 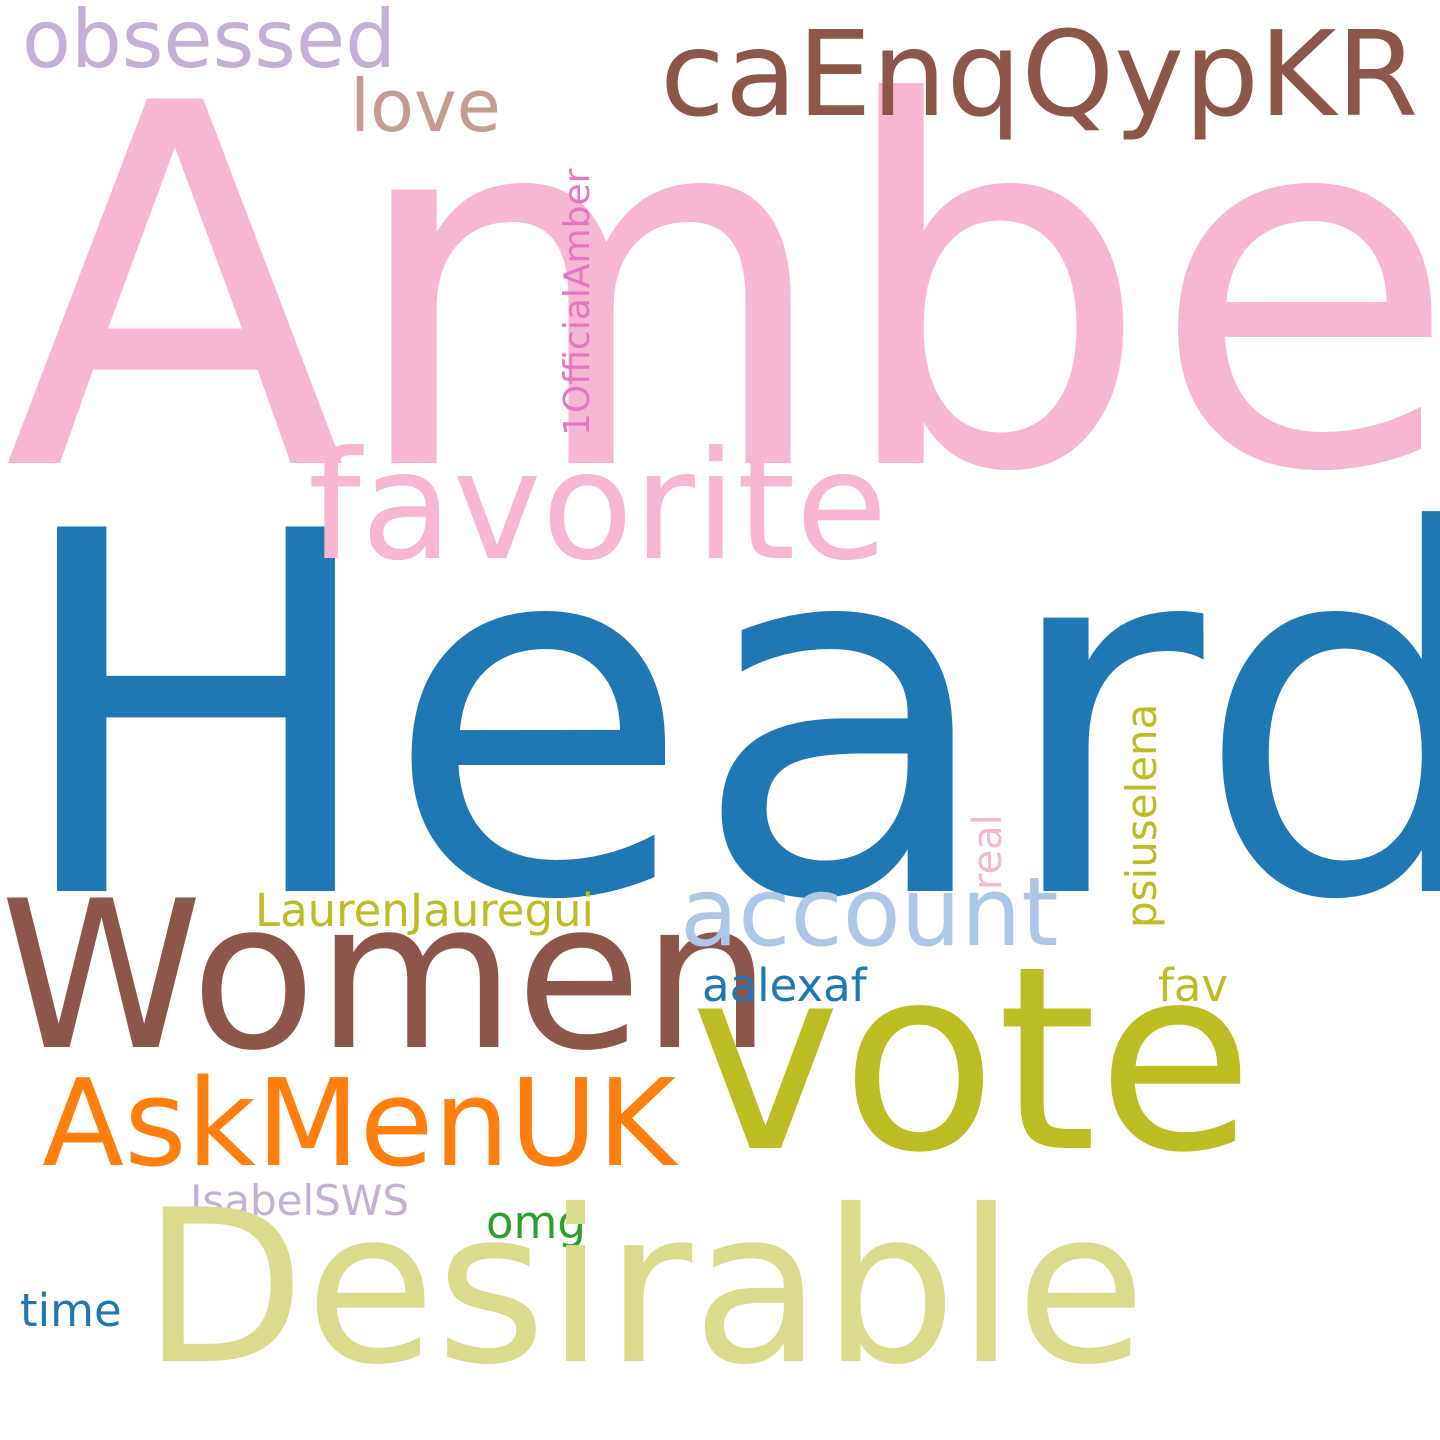 What do you see at coordinates (359, 1124) in the screenshot?
I see `word-askmenuk: AskMenUK` at bounding box center [359, 1124].